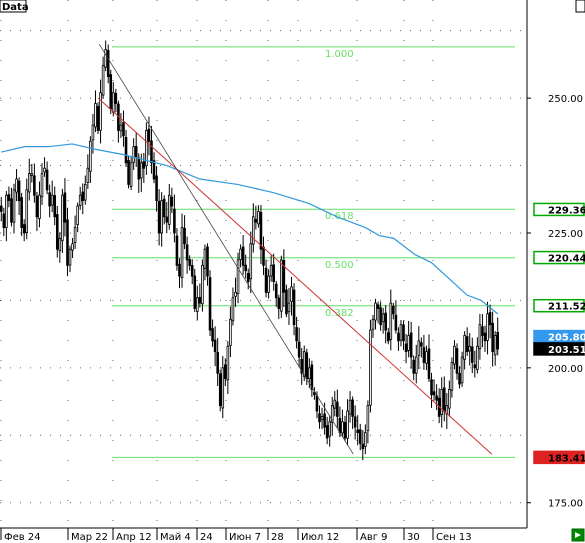  What do you see at coordinates (339, 54) in the screenshot?
I see `fib-level-label: 1.000` at bounding box center [339, 54].